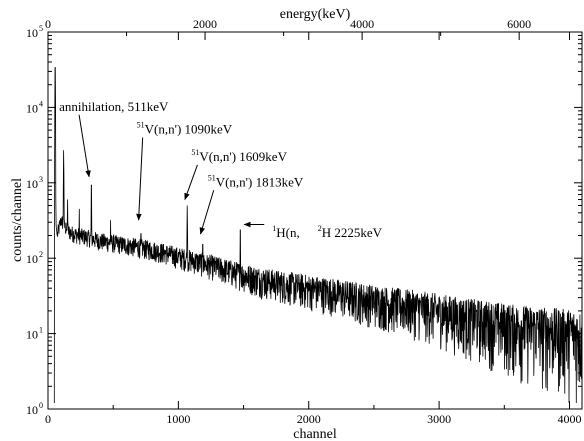 Image resolution: width=584 pixels, height=441 pixels. Describe the element at coordinates (41, 405) in the screenshot. I see `y-tick-exponent: 0` at that location.